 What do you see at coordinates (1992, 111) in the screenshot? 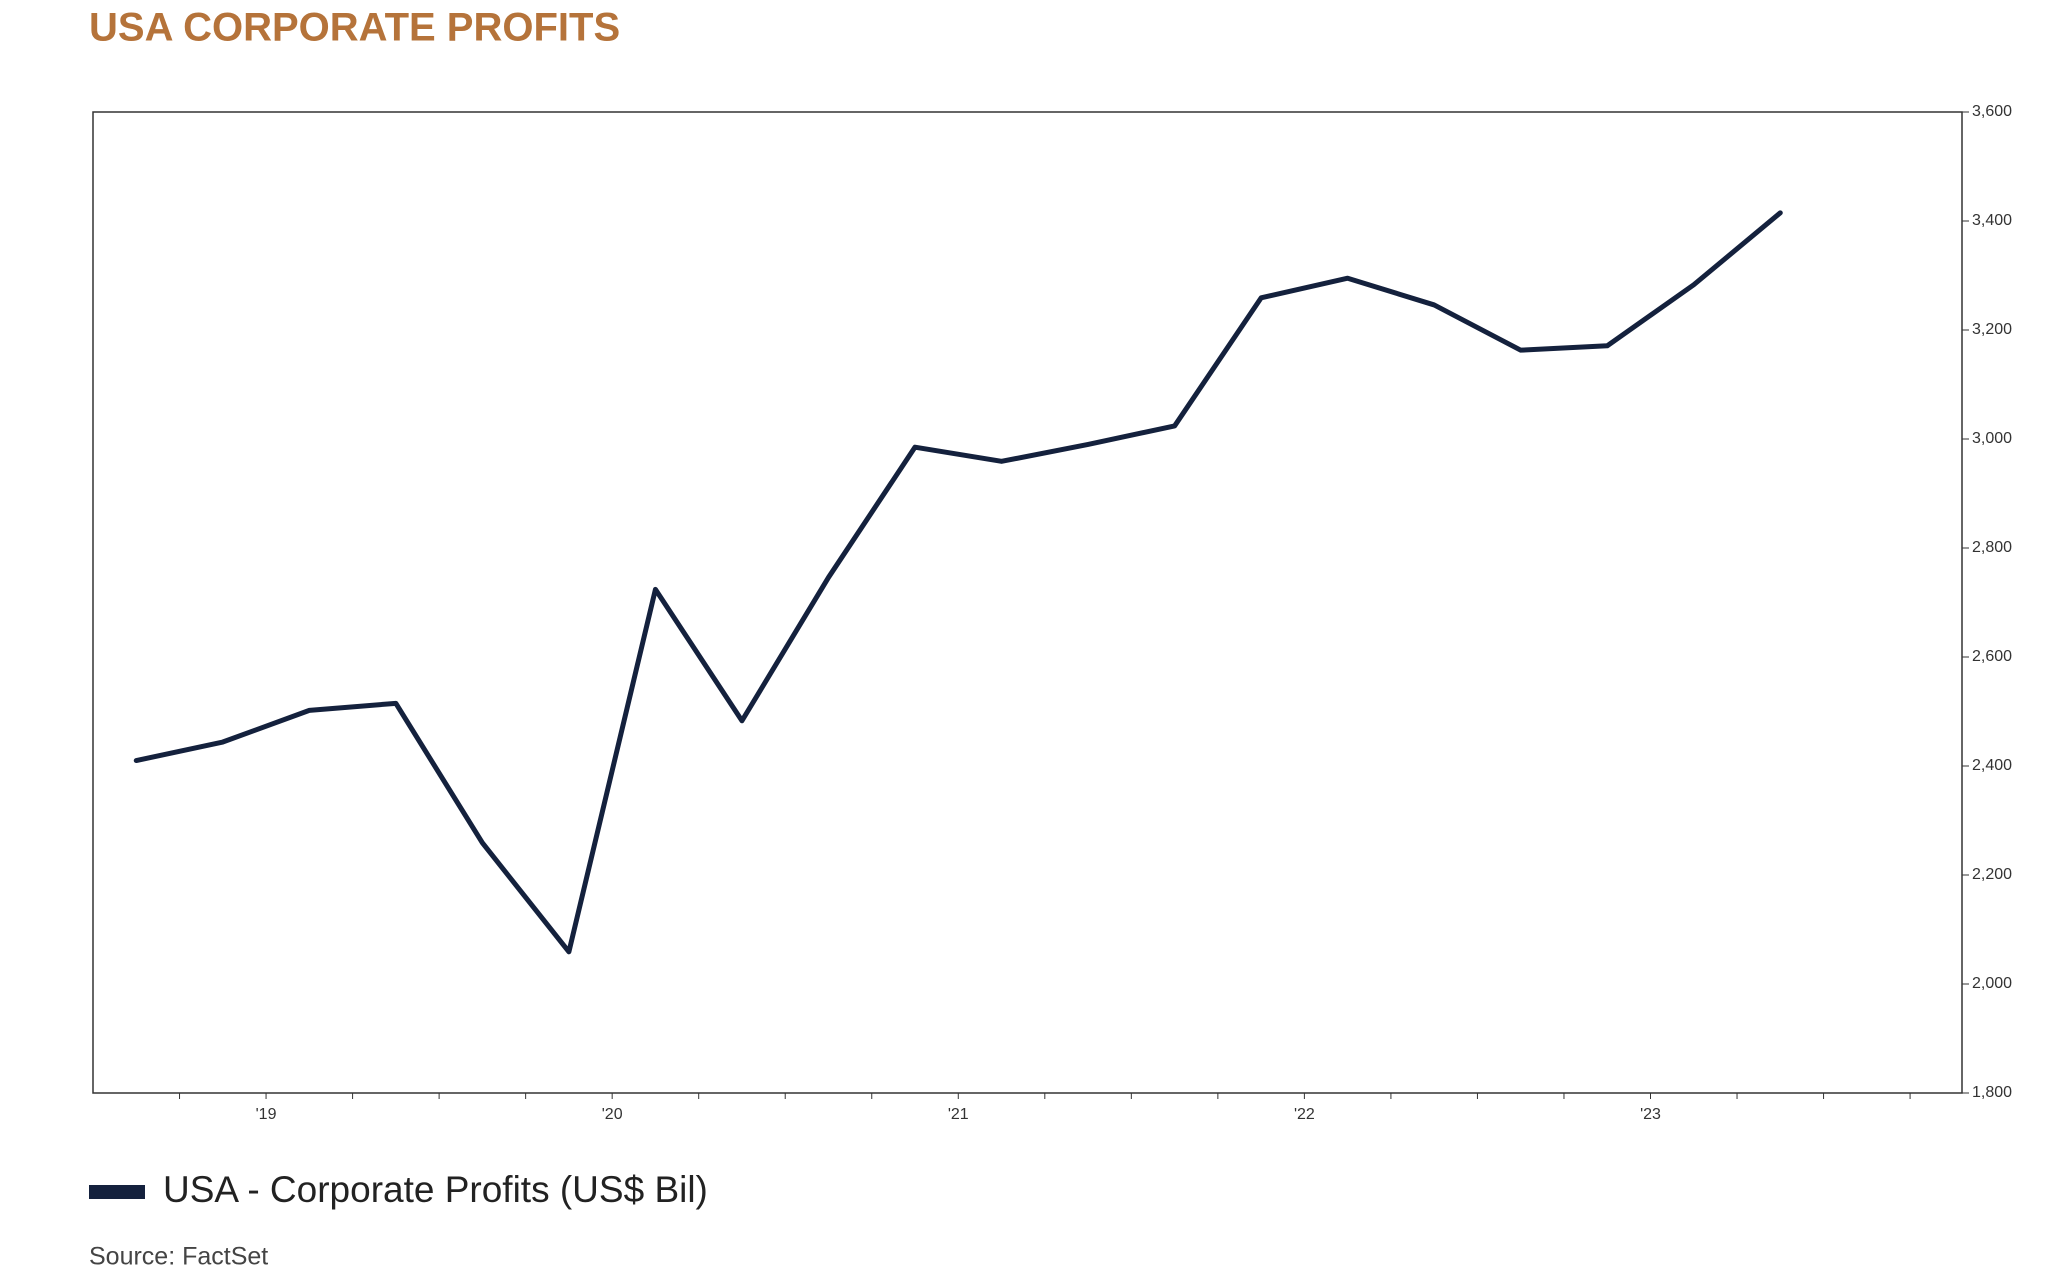
I see `y-tick-label: 3,600` at bounding box center [1992, 111].